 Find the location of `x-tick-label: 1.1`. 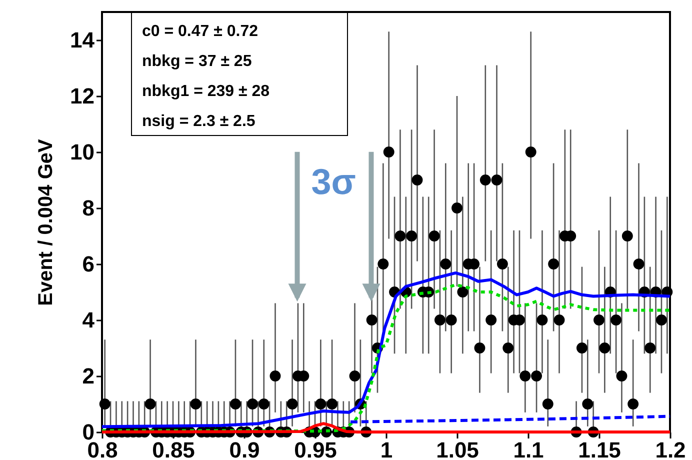

x-tick-label: 1.1 is located at coordinates (528, 449).